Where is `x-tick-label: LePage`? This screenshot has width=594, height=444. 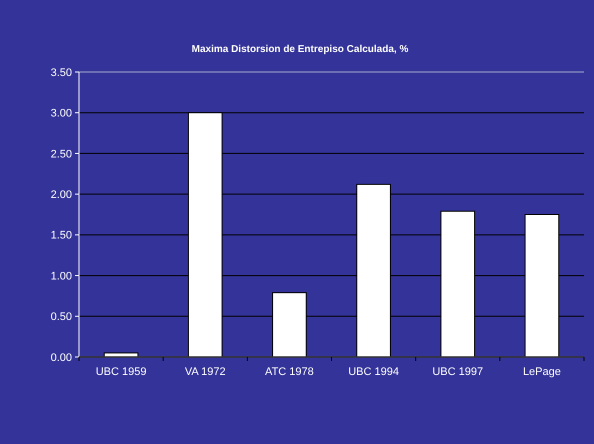 x-tick-label: LePage is located at coordinates (541, 372).